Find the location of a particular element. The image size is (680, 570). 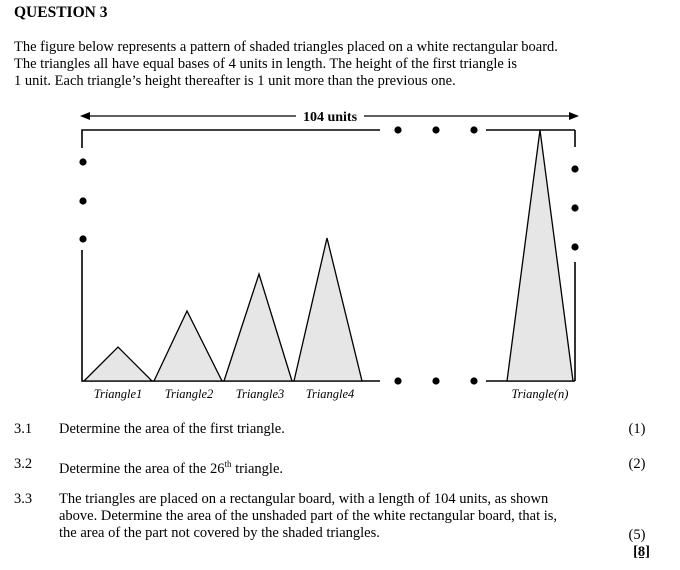

subquestion-number: 3.2 is located at coordinates (23, 464).